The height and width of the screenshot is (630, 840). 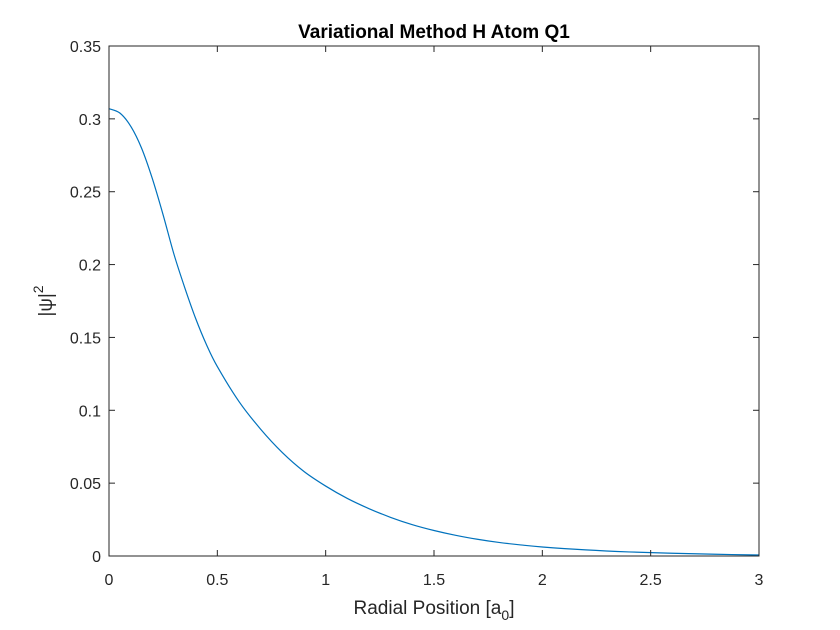 What do you see at coordinates (38, 289) in the screenshot?
I see `y-axis-label-superscript: 2` at bounding box center [38, 289].